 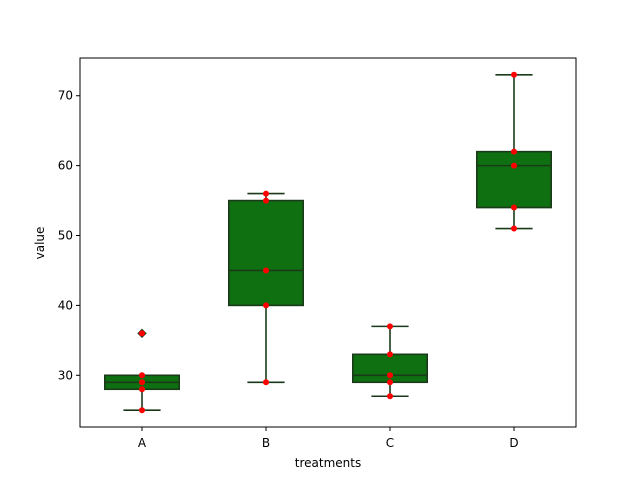 I want to click on box-d, so click(x=513, y=179).